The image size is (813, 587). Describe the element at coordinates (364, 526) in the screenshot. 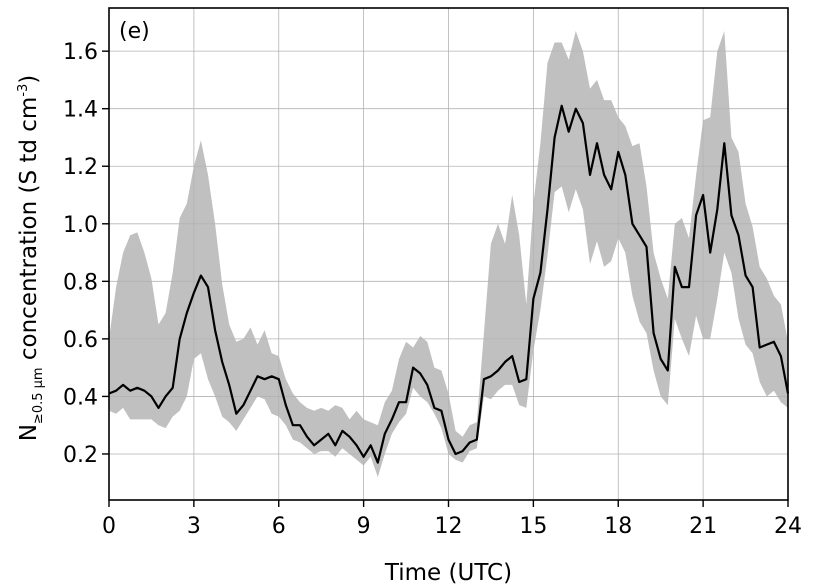

I see `x-tick-label: 9` at that location.